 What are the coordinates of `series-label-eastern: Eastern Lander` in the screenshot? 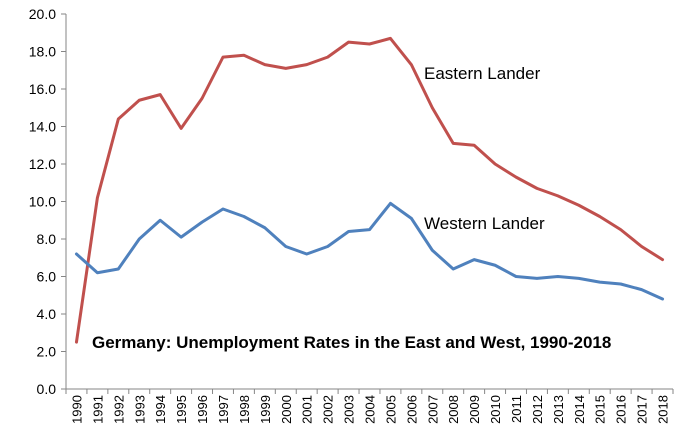 It's located at (482, 73).